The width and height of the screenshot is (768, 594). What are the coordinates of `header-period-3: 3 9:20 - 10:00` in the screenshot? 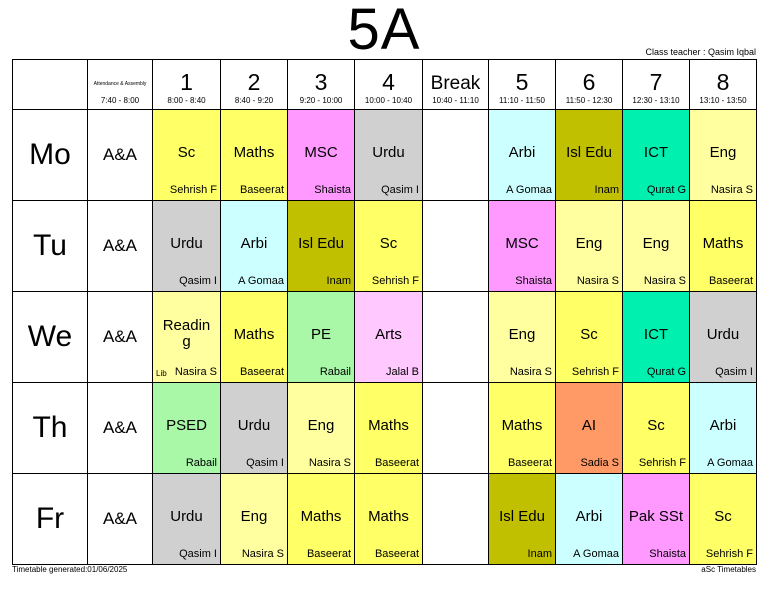 It's located at (321, 85).